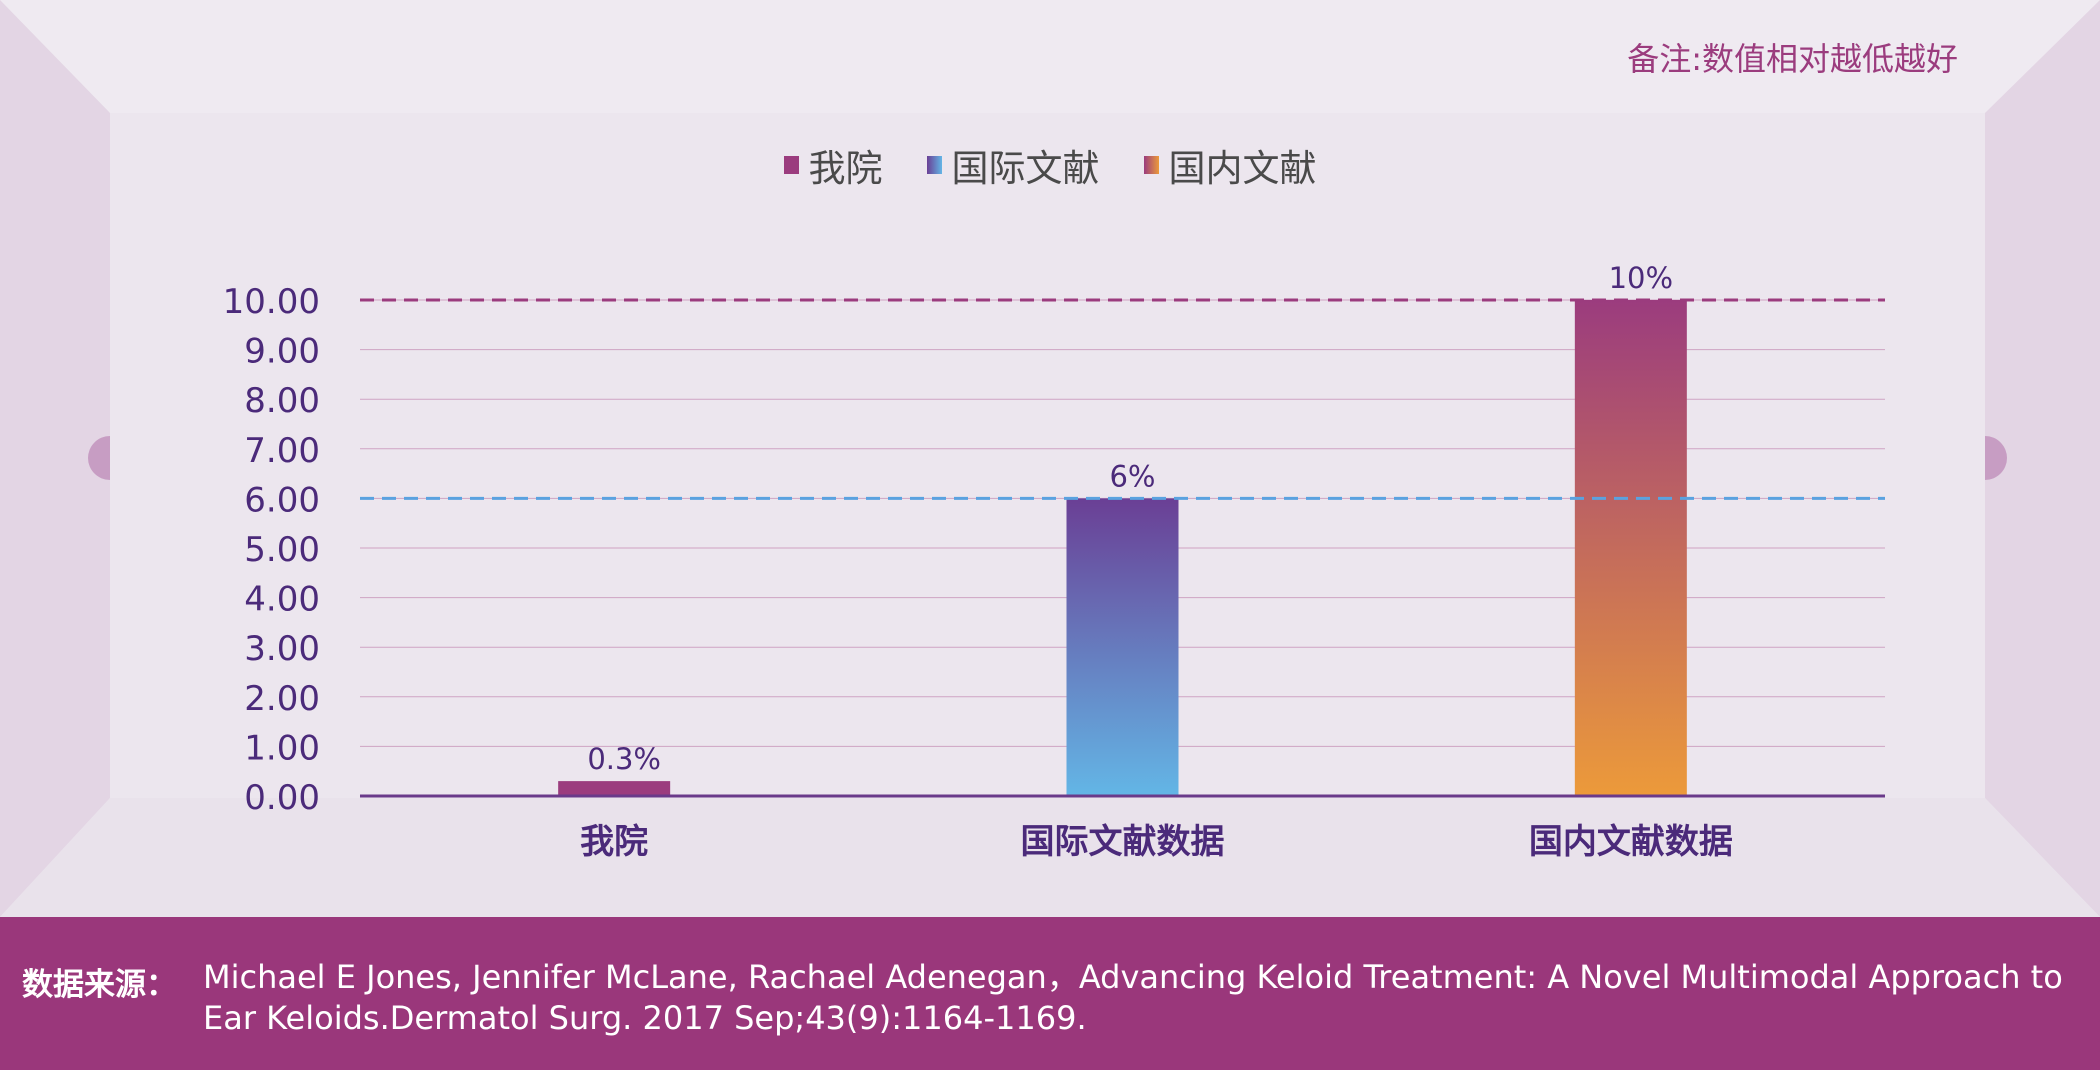 Image resolution: width=2100 pixels, height=1070 pixels. I want to click on legend-item-ours: 我院, so click(833, 165).